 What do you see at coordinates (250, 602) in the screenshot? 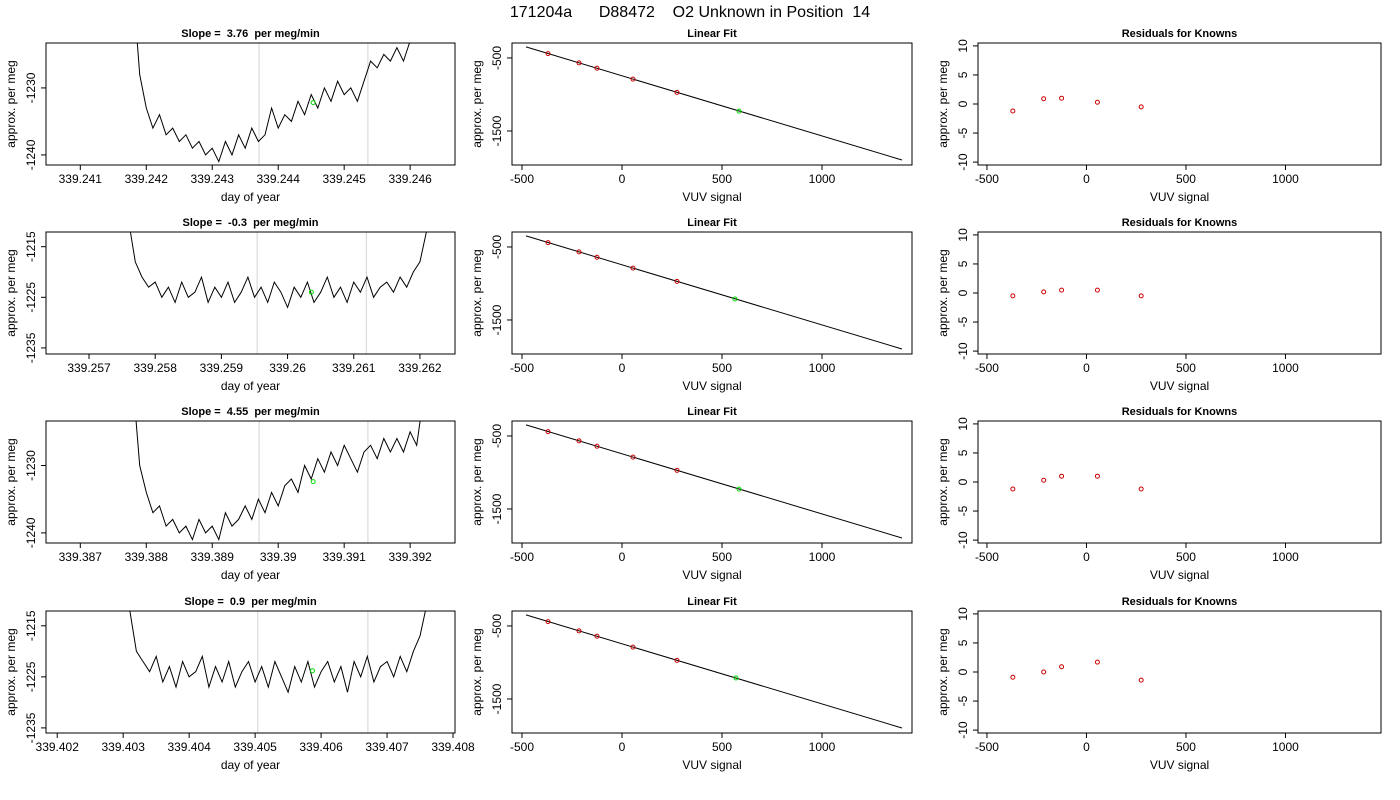
I see `panel-title: Slope = 0.9 per meg/min` at bounding box center [250, 602].